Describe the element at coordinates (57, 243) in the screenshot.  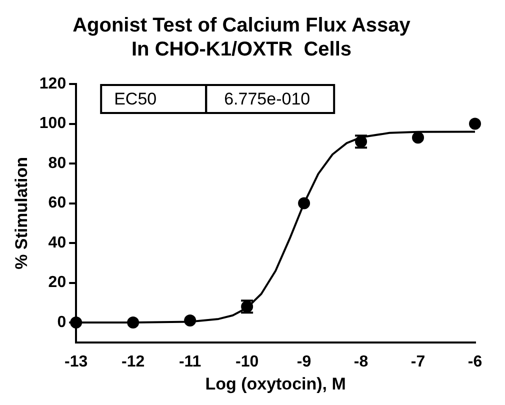
I see `y-tick-label: 40` at that location.